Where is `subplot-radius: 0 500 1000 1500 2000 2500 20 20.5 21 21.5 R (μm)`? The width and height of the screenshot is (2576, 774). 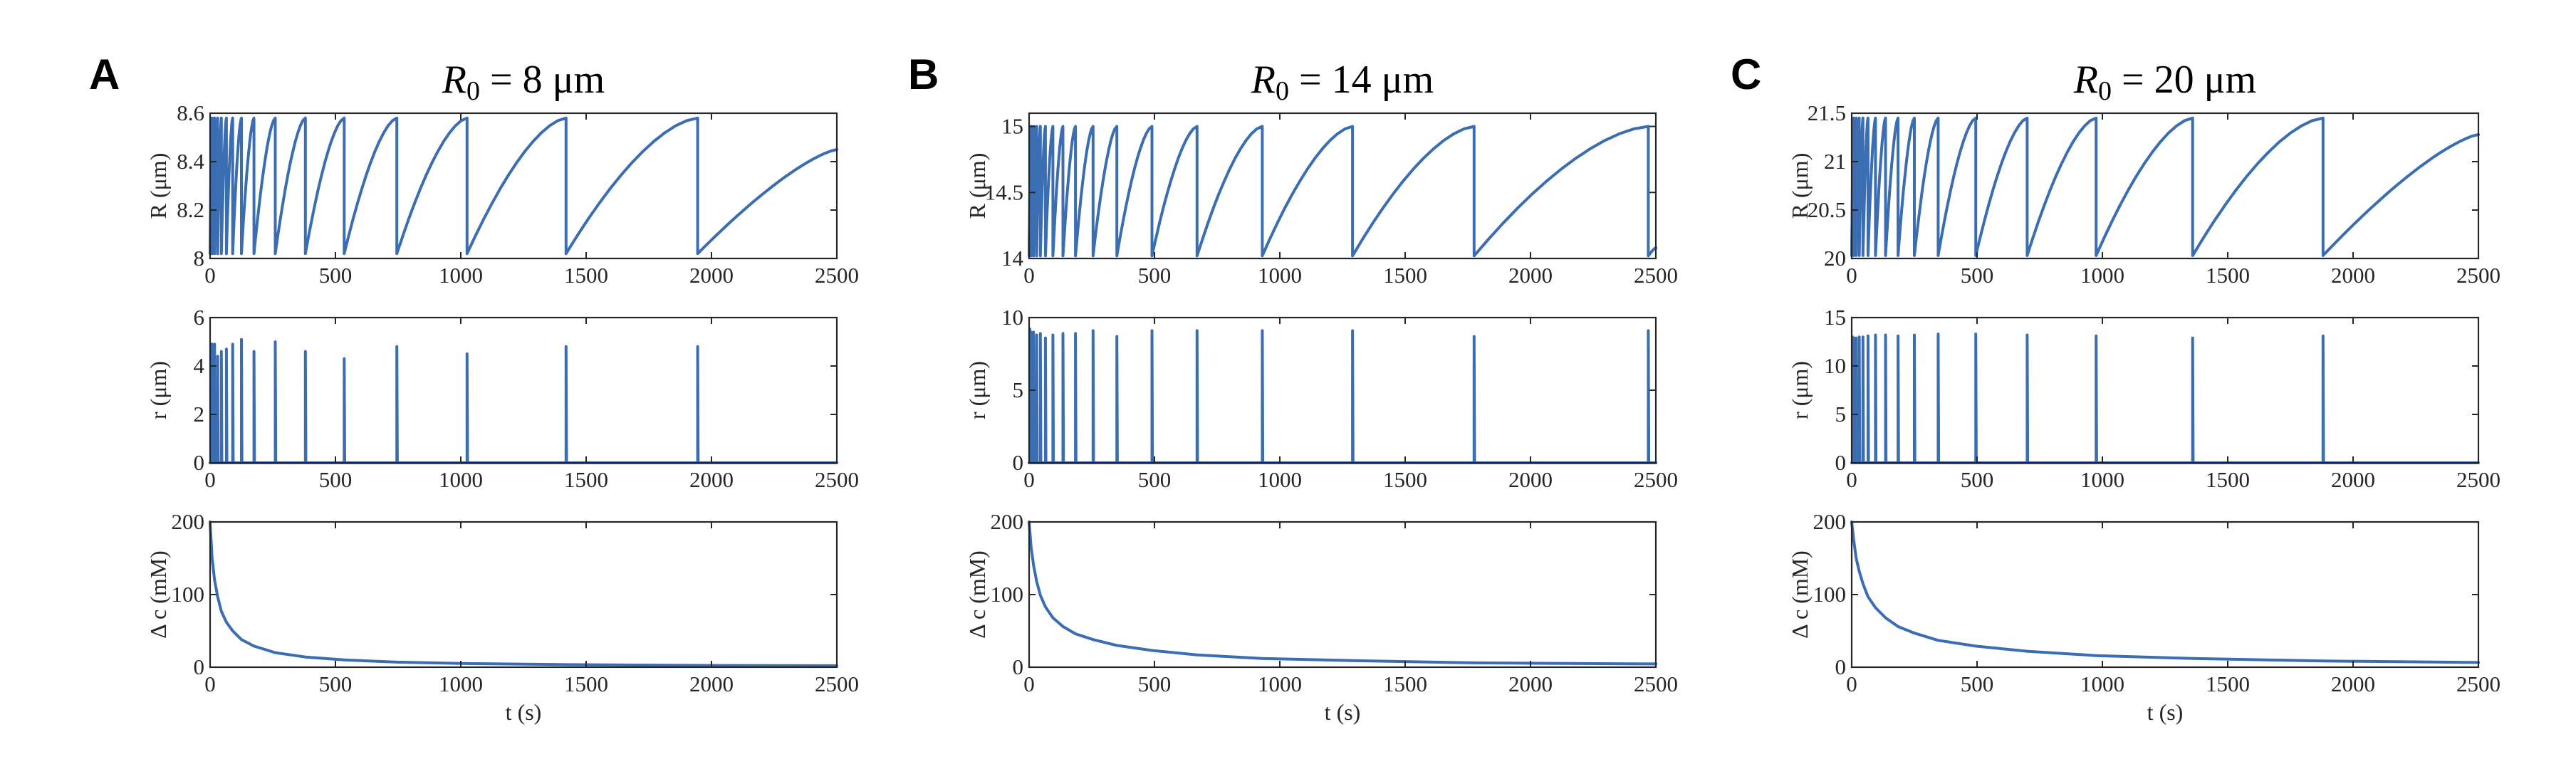
subplot-radius: 0 500 1000 1500 2000 2500 20 20.5 21 21.5 R (μm) is located at coordinates (2144, 194).